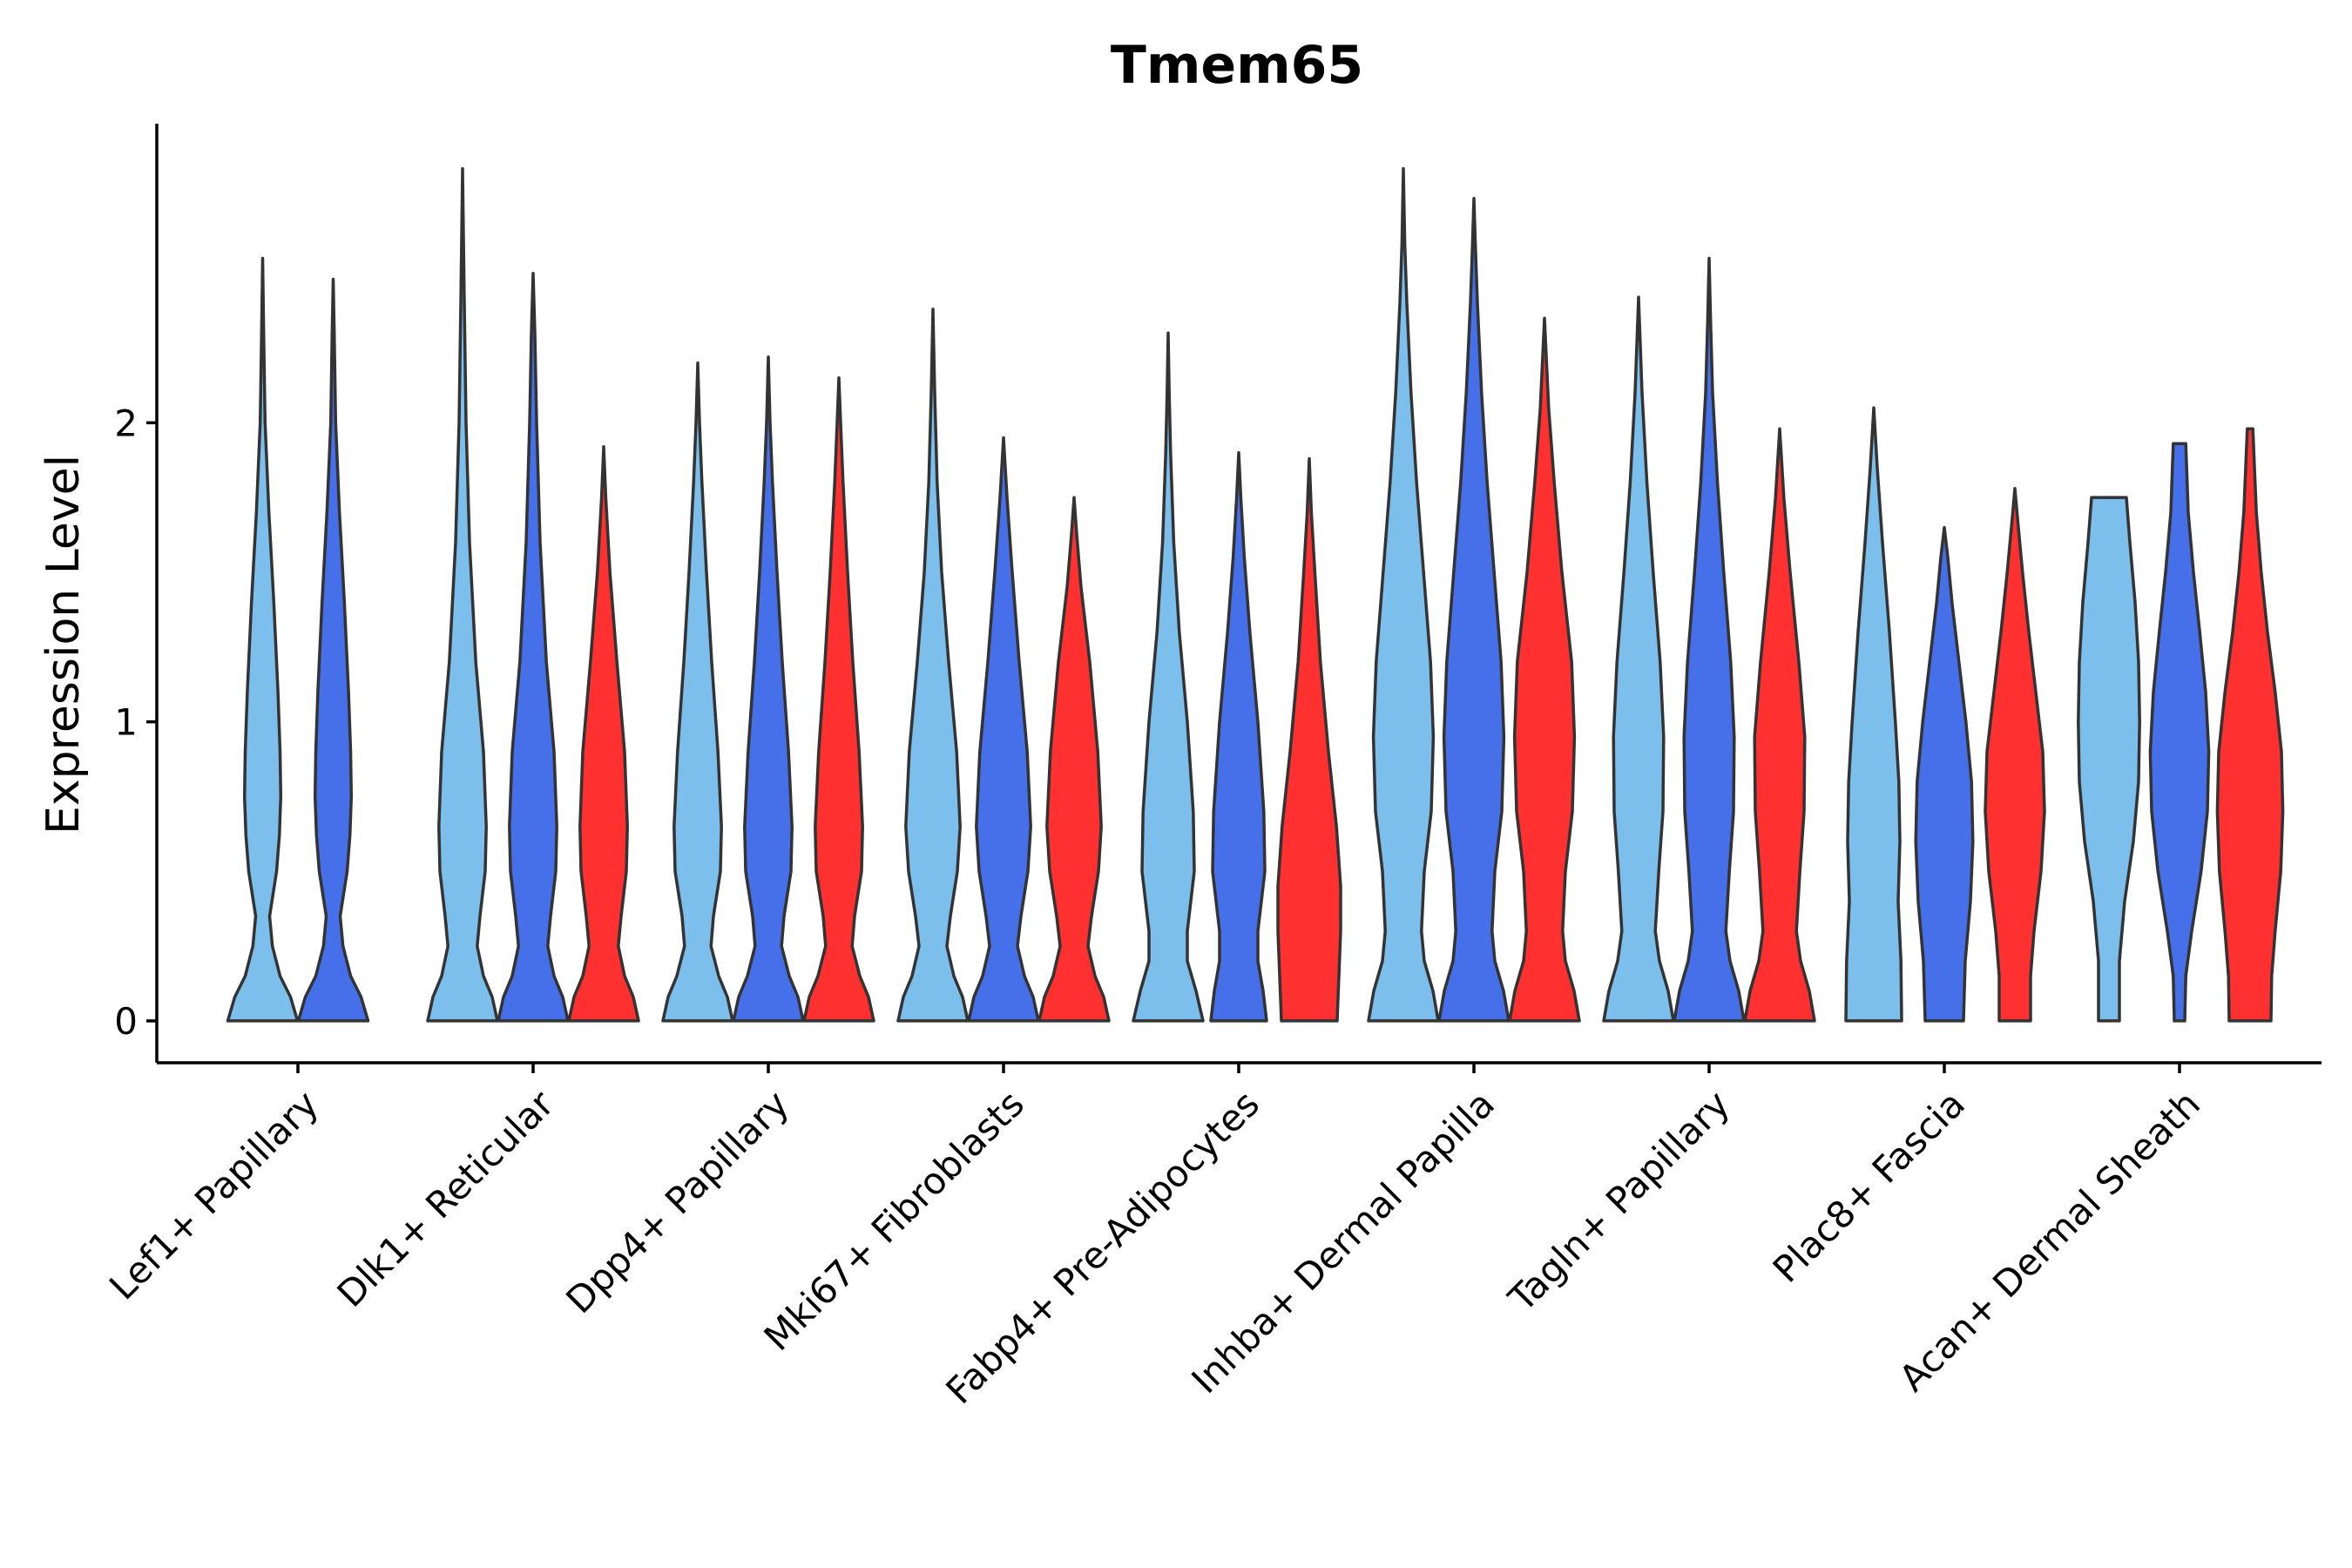  I want to click on y-axis-label: Expression Level, so click(64, 645).